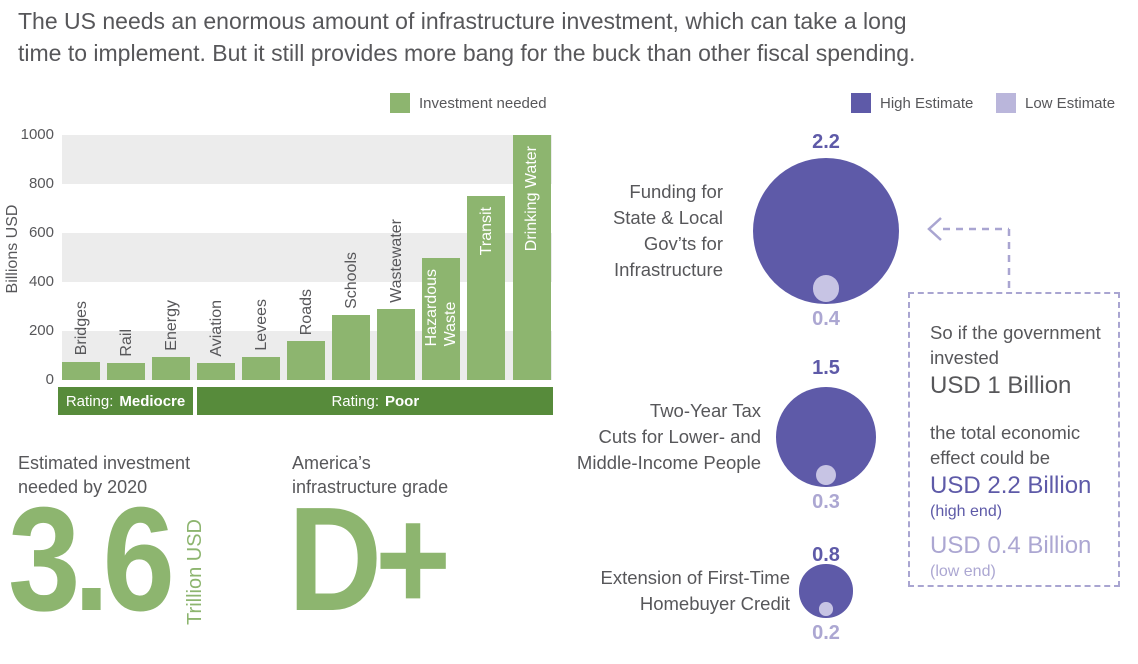  I want to click on bar-label-wrap: Bridges, so click(81, 328).